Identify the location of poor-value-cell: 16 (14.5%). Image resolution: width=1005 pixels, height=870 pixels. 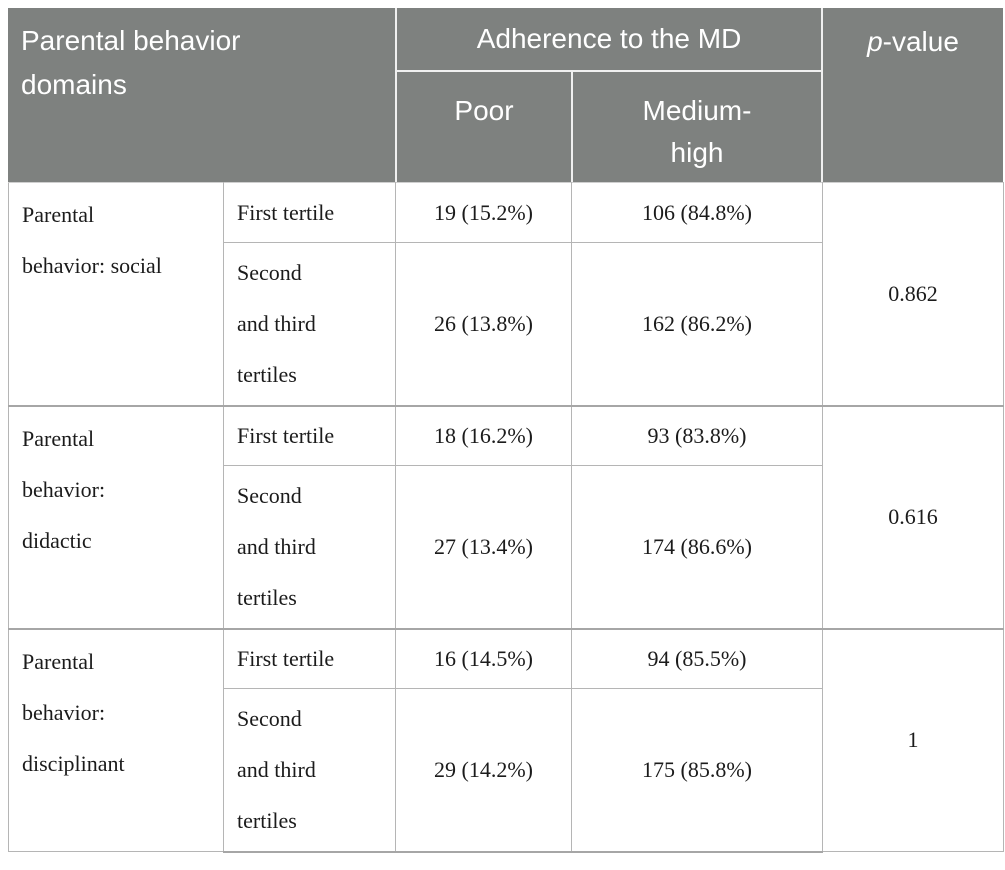
(483, 658).